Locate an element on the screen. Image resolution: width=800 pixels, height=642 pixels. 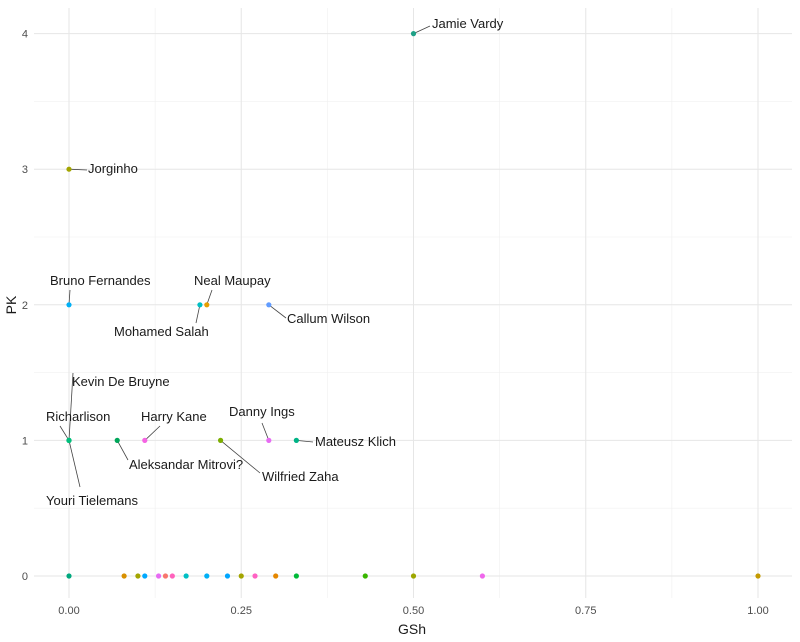
point-label: Callum Wilson is located at coordinates (328, 318).